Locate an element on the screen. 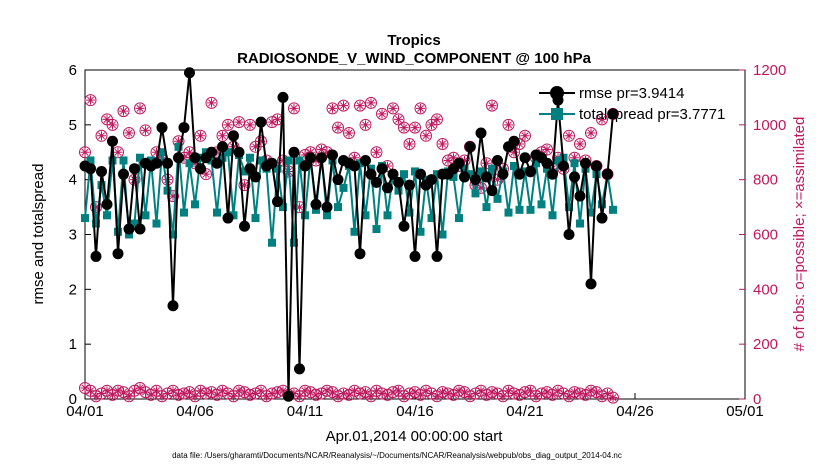 The height and width of the screenshot is (470, 830). legend-spread-label: totalspread pr=3.7771 is located at coordinates (652, 114).